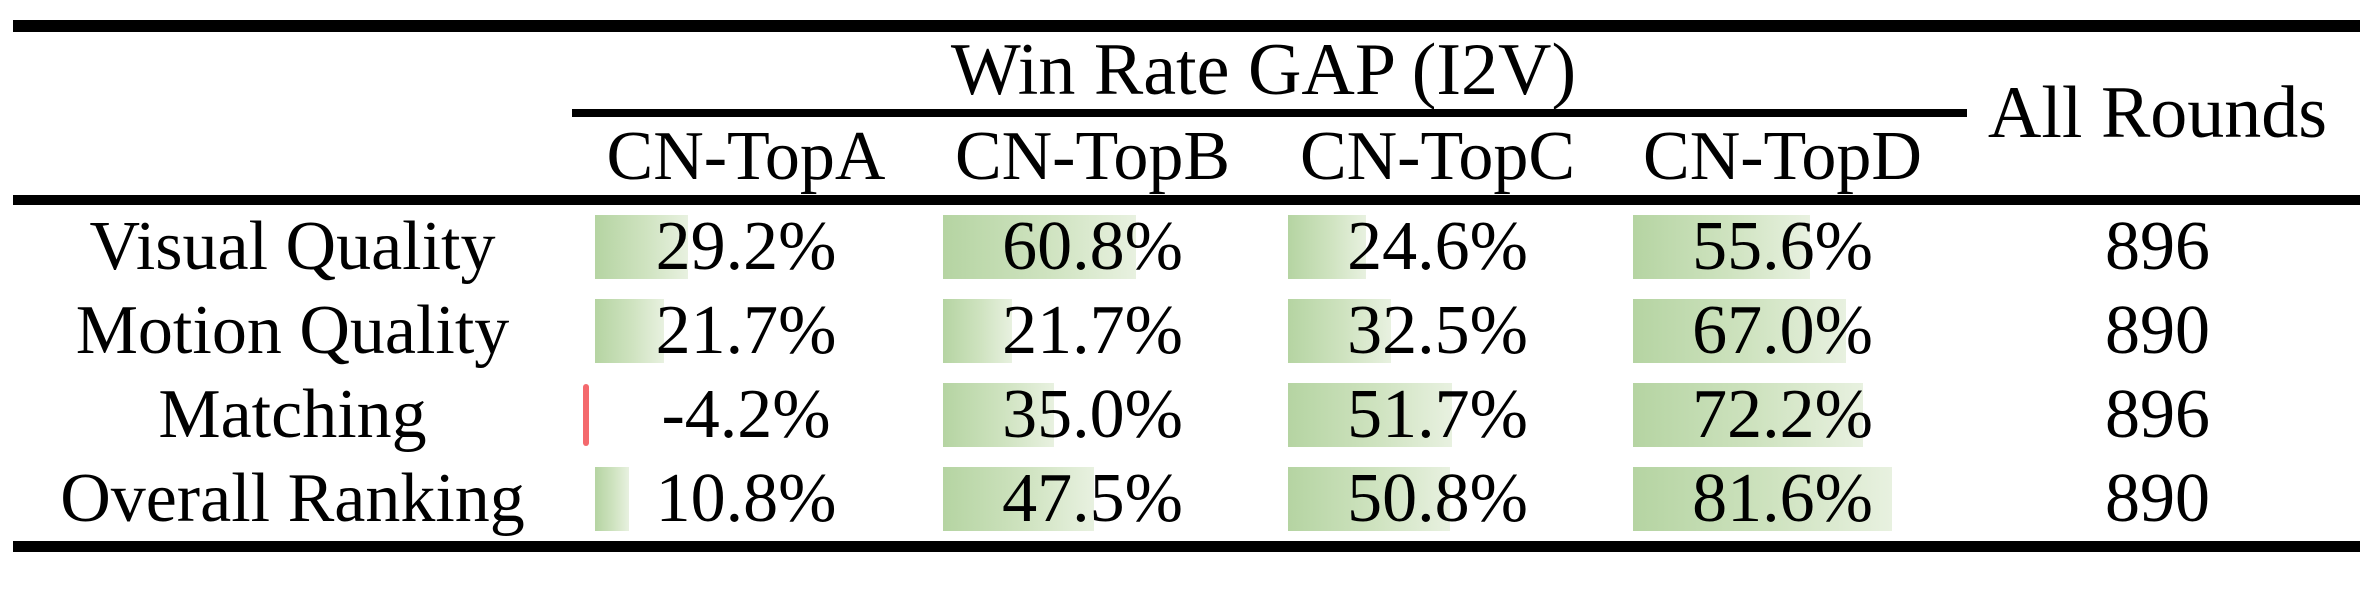 This screenshot has width=2374, height=590. I want to click on cell-value: 81.6%, so click(1782, 498).